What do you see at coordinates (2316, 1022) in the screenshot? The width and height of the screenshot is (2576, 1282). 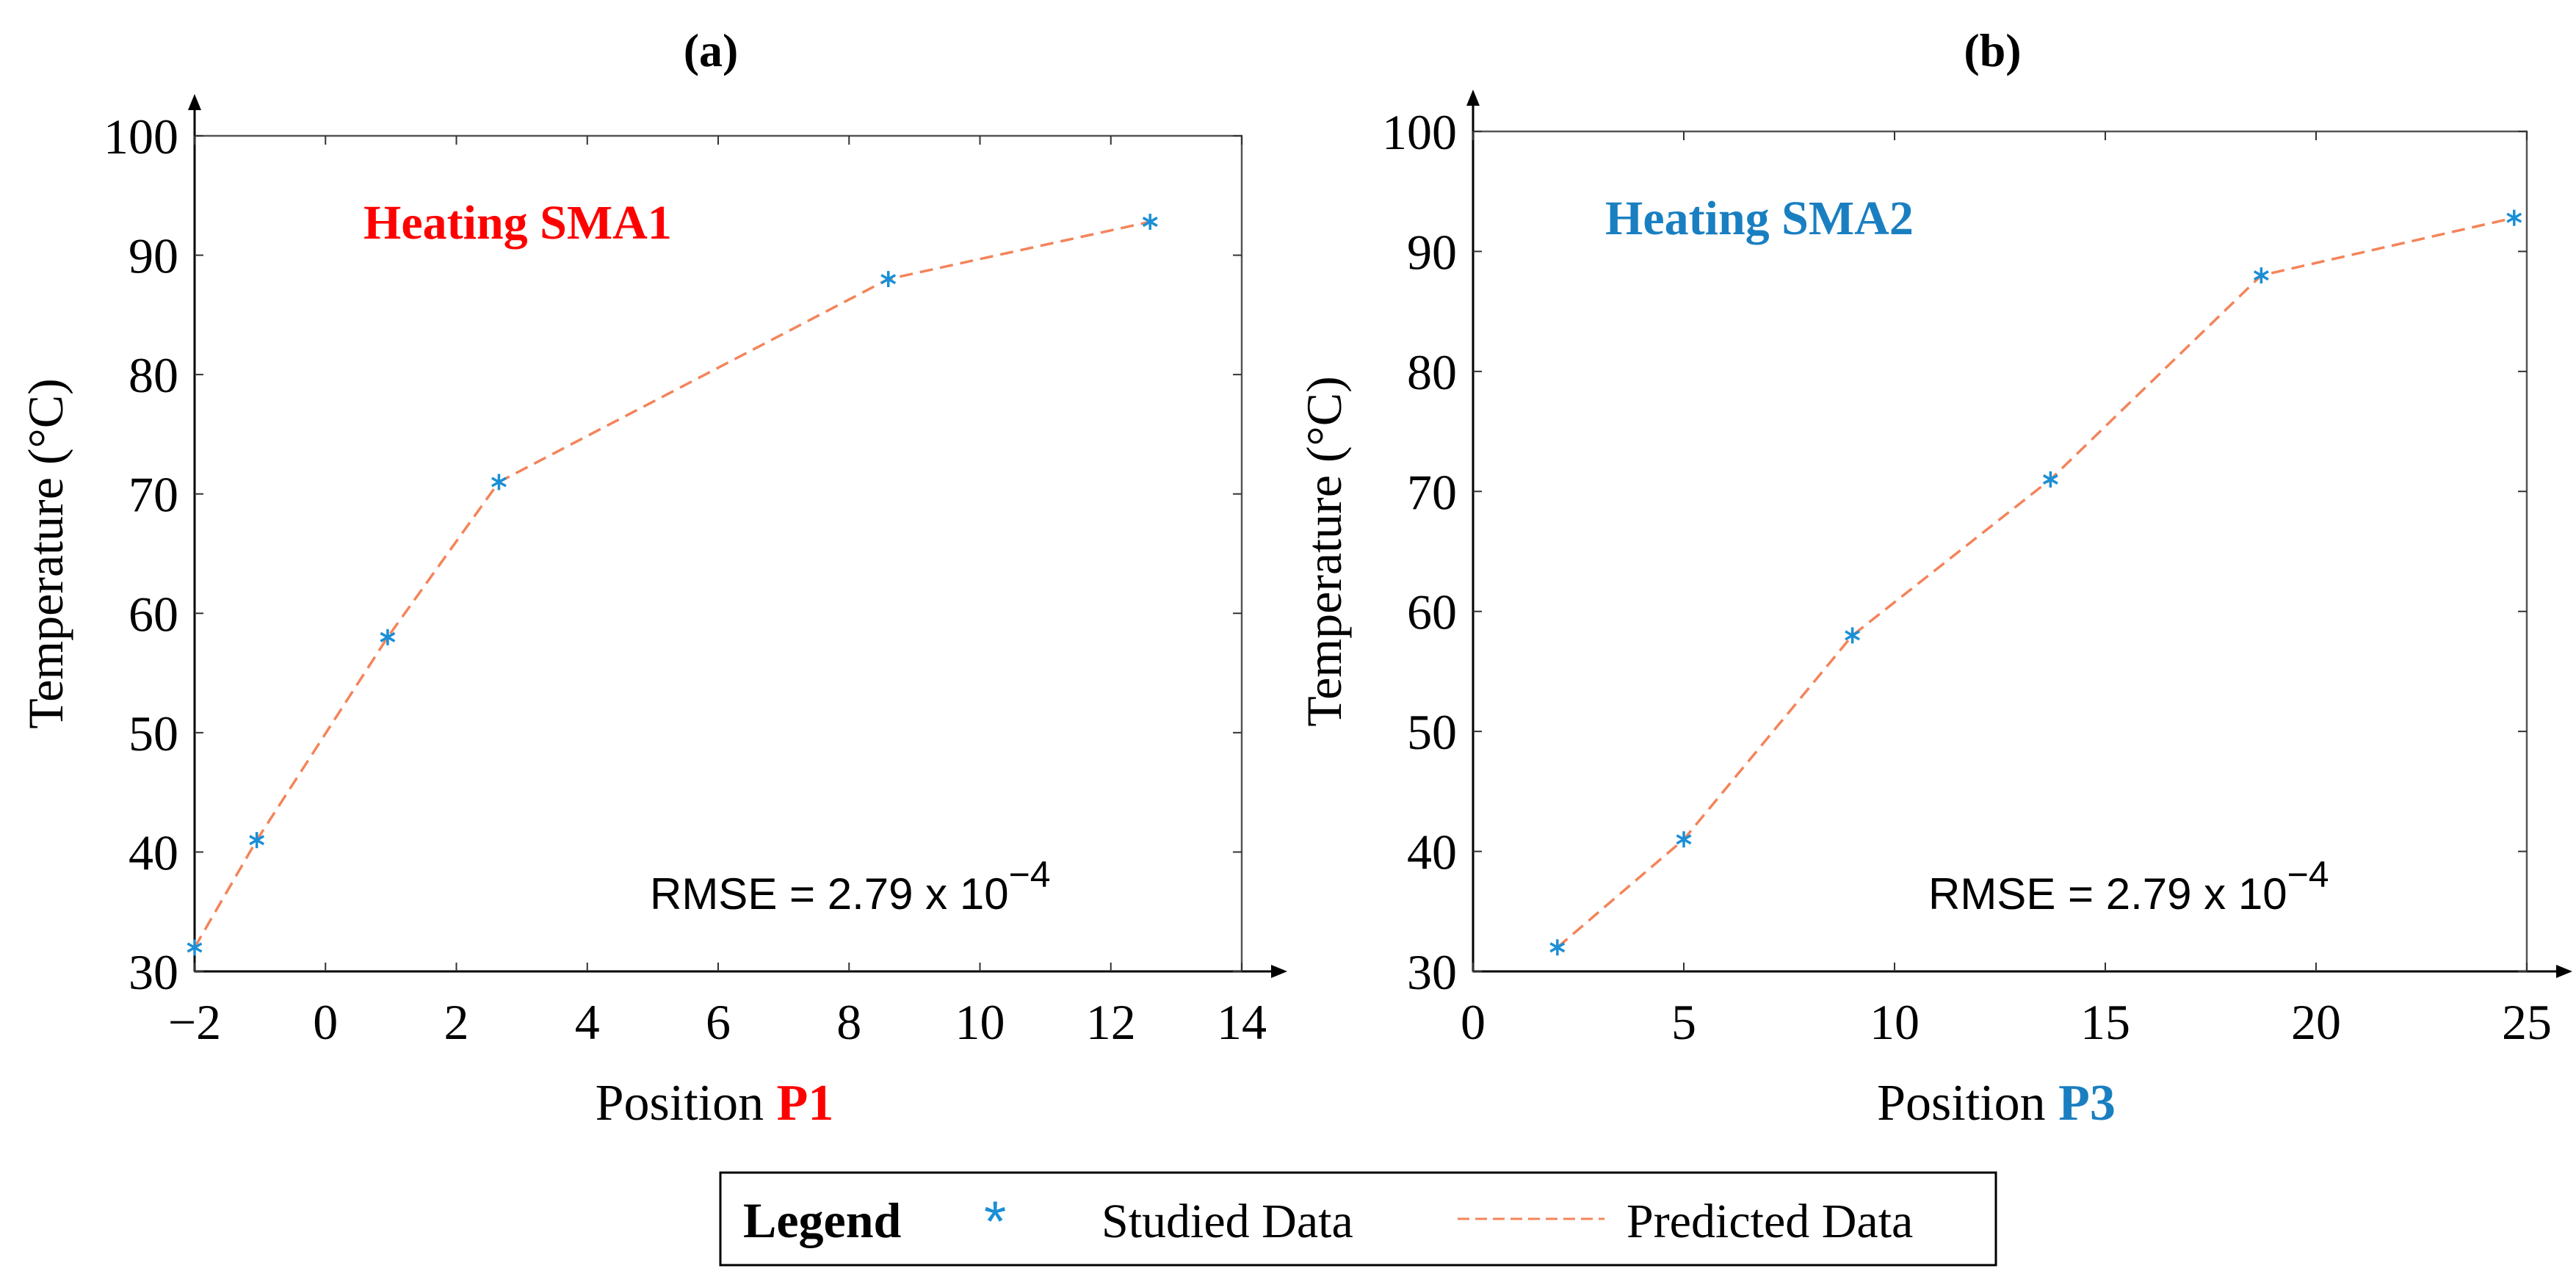 I see `x-tick-label: 20` at bounding box center [2316, 1022].